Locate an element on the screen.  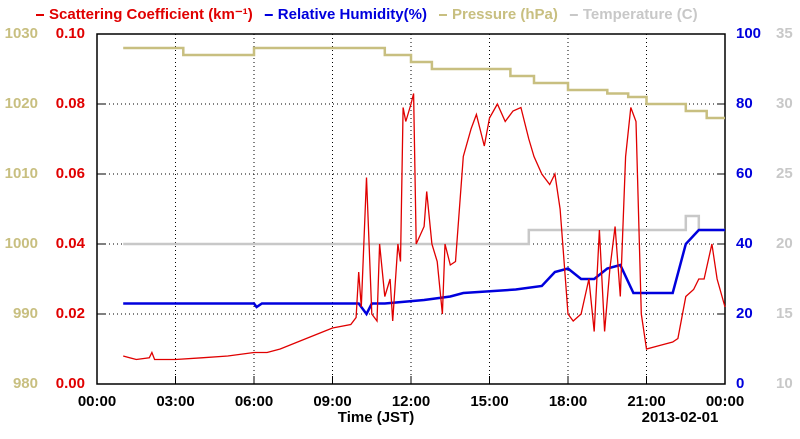
y-tick-label: 1030 is located at coordinates (21, 33).